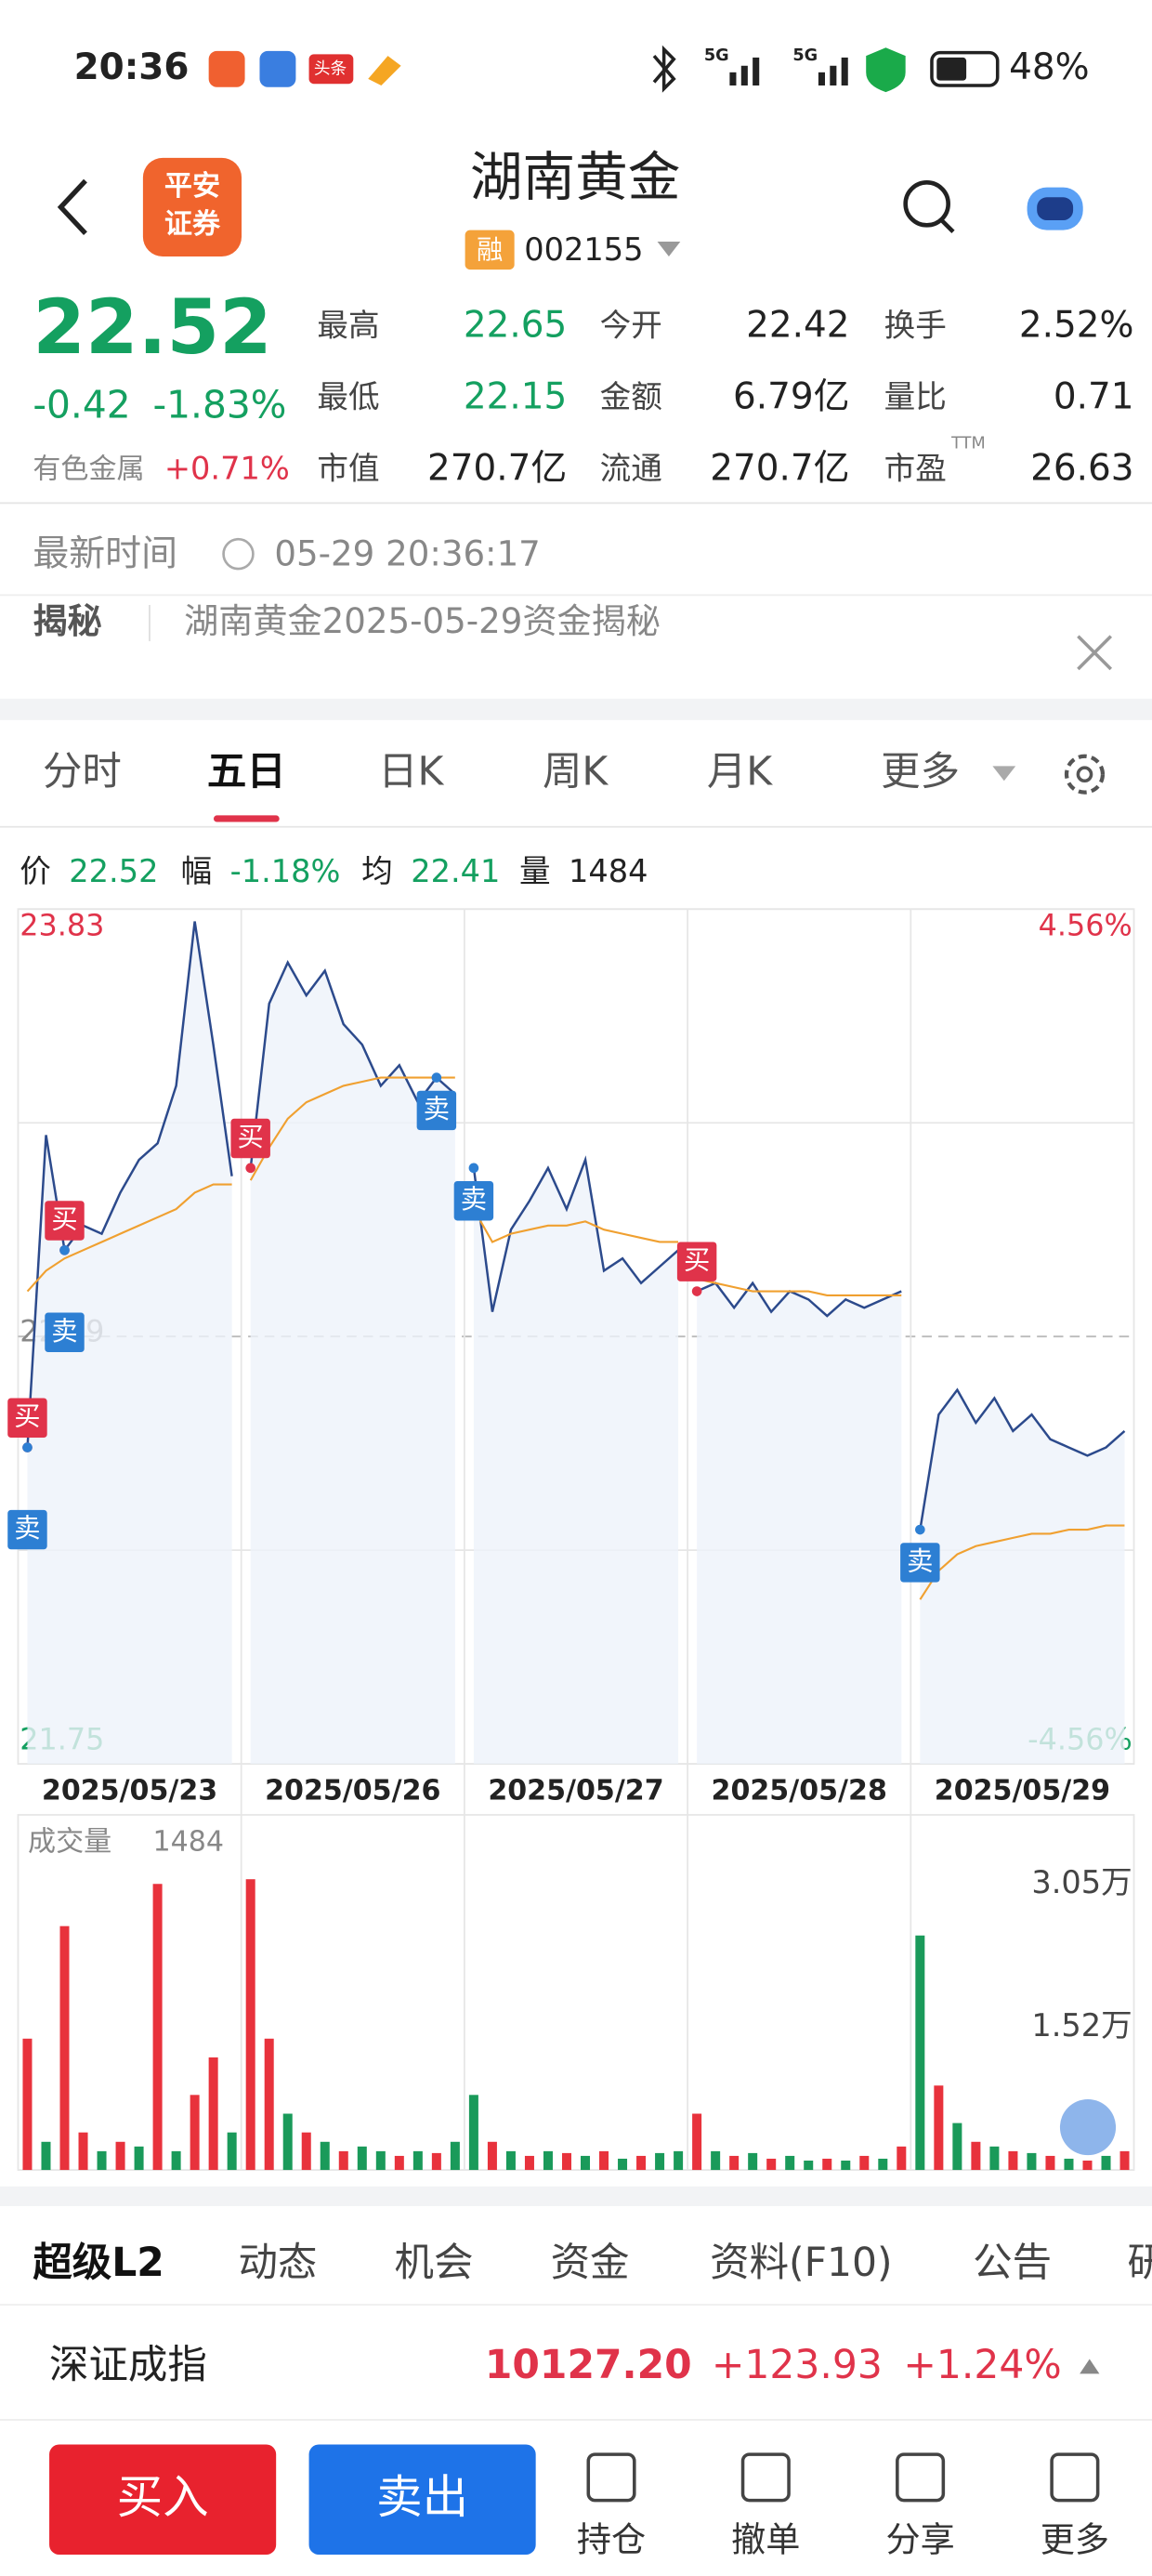  I want to click on trade-marker-label: 卖, so click(437, 1109).